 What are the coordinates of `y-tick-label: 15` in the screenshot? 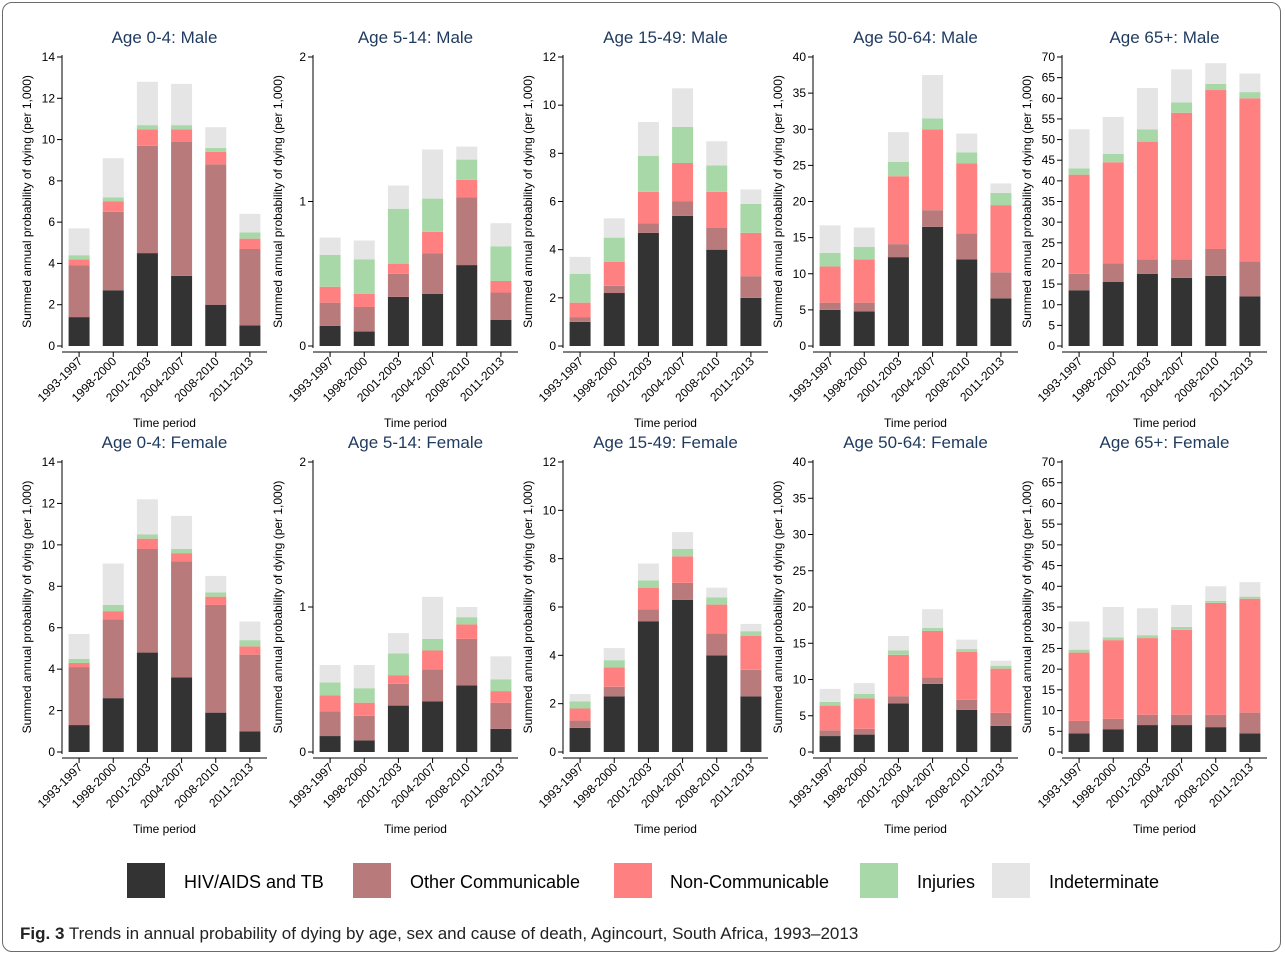 It's located at (1049, 284).